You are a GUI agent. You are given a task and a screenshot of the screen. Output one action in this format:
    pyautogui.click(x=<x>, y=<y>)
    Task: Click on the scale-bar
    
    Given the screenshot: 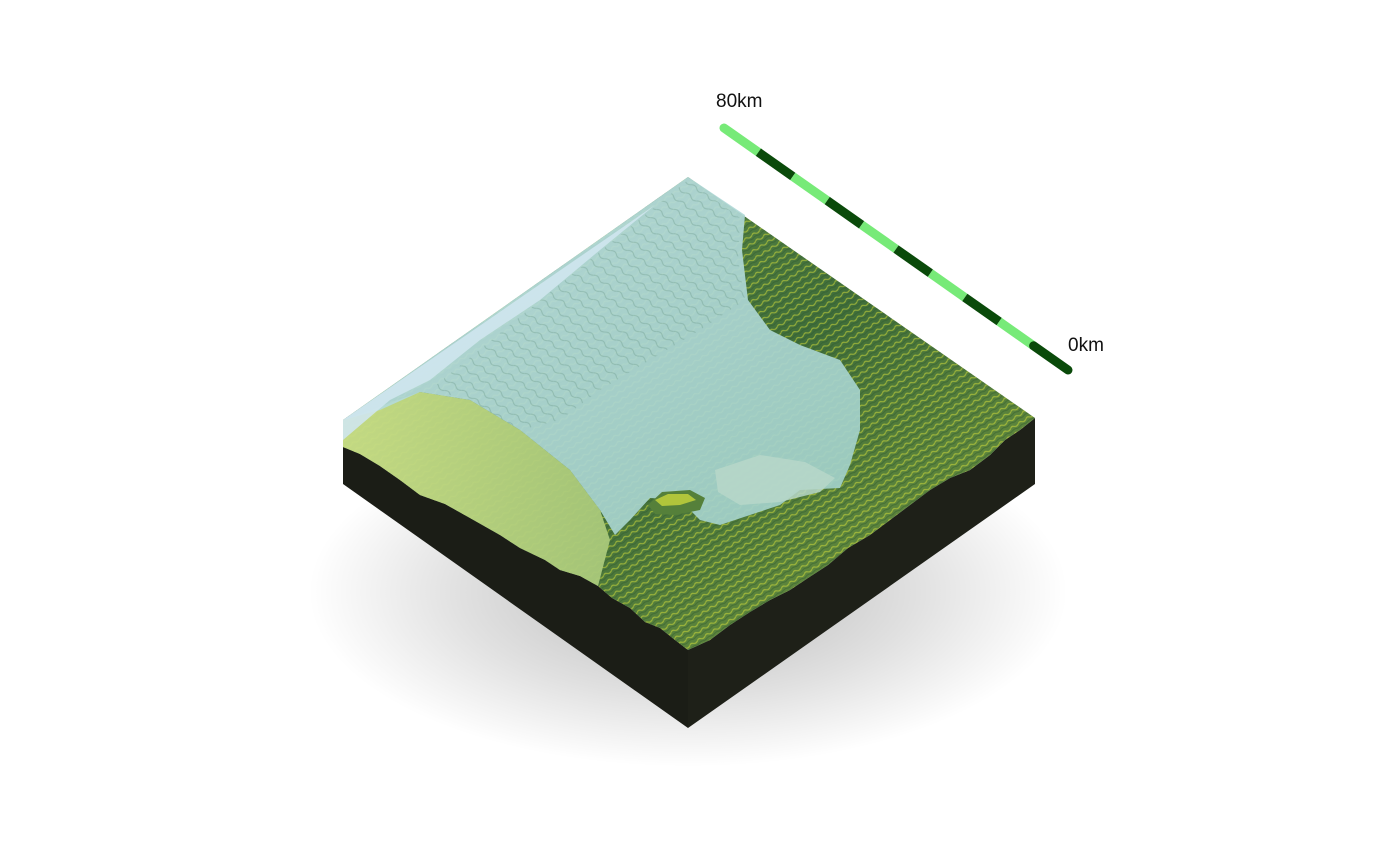 What is the action you would take?
    pyautogui.click(x=896, y=249)
    